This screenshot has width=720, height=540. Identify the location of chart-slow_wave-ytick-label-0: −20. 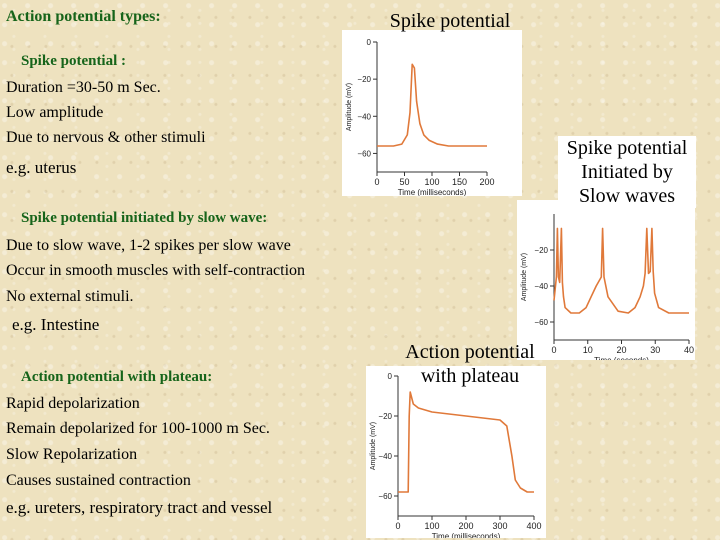
(541, 250).